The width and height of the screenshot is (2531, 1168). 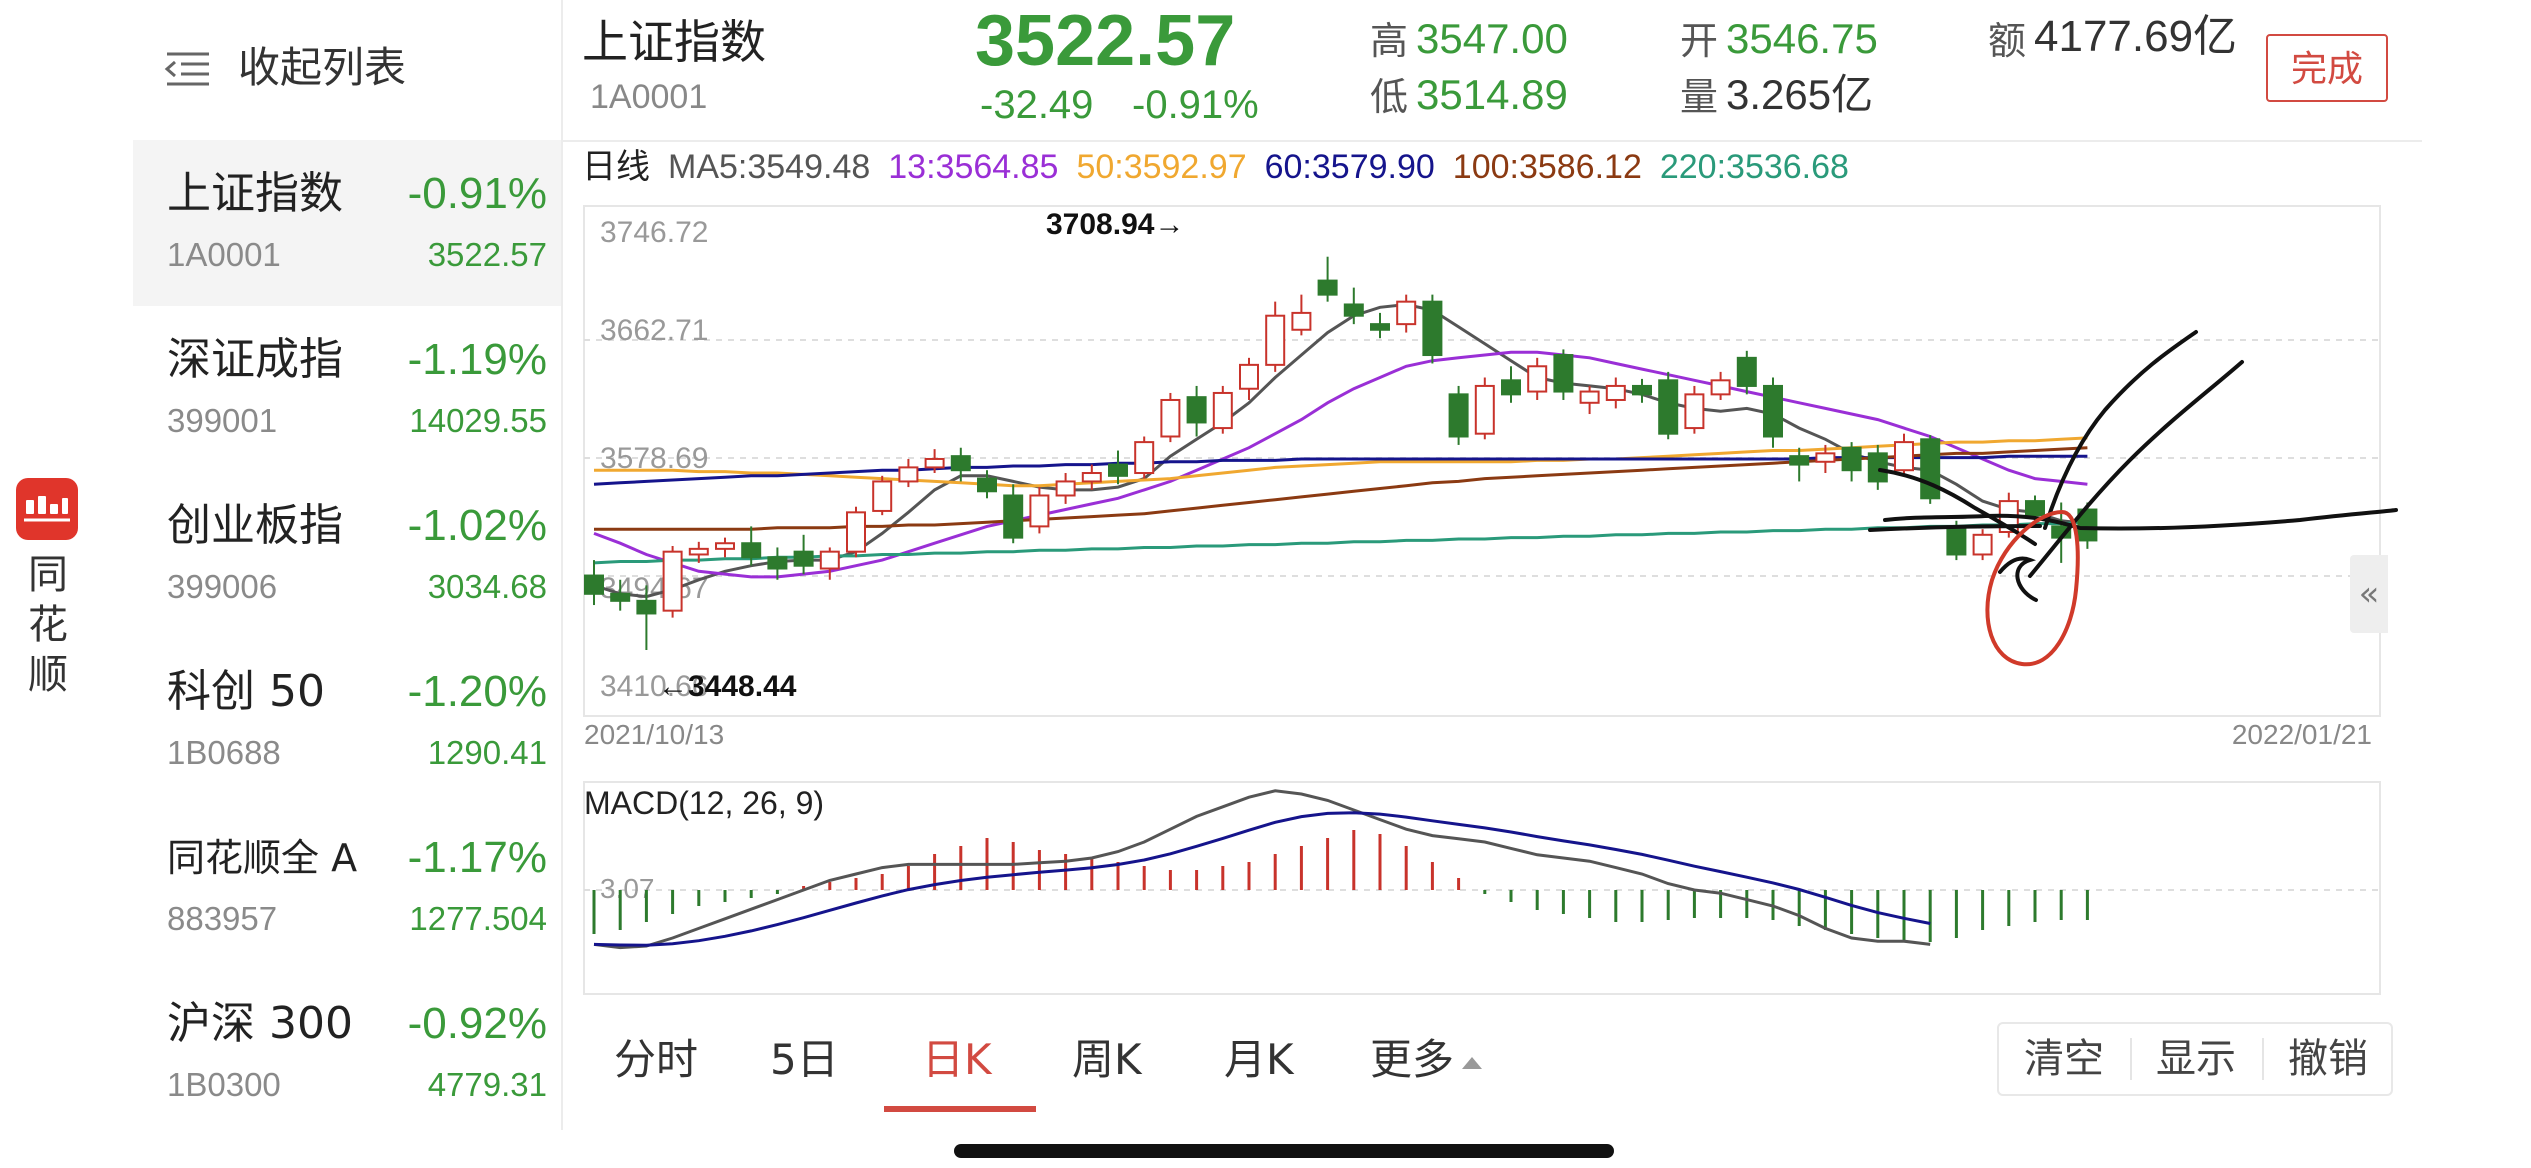 What do you see at coordinates (1107, 1059) in the screenshot?
I see `tab-weekly-k: 周K` at bounding box center [1107, 1059].